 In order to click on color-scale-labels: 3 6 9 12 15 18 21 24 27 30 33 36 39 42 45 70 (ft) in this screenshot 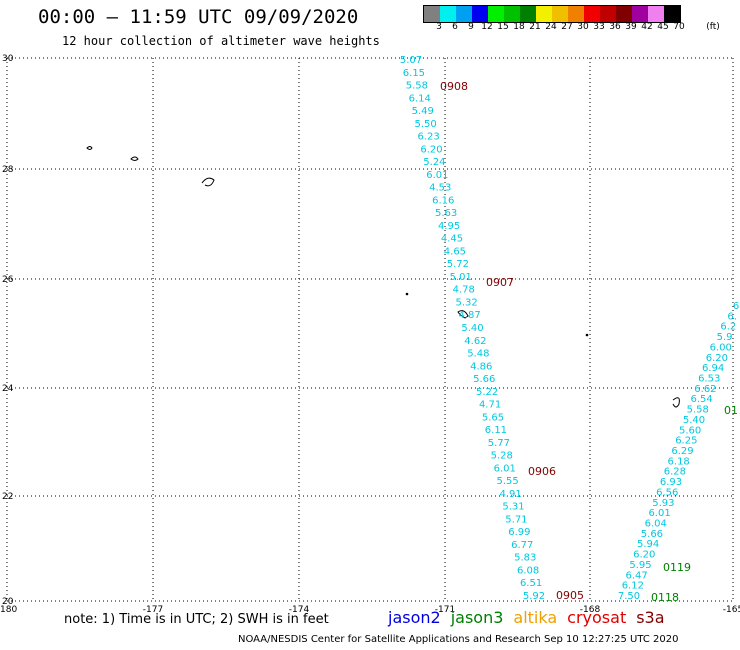, I will do `click(577, 28)`.